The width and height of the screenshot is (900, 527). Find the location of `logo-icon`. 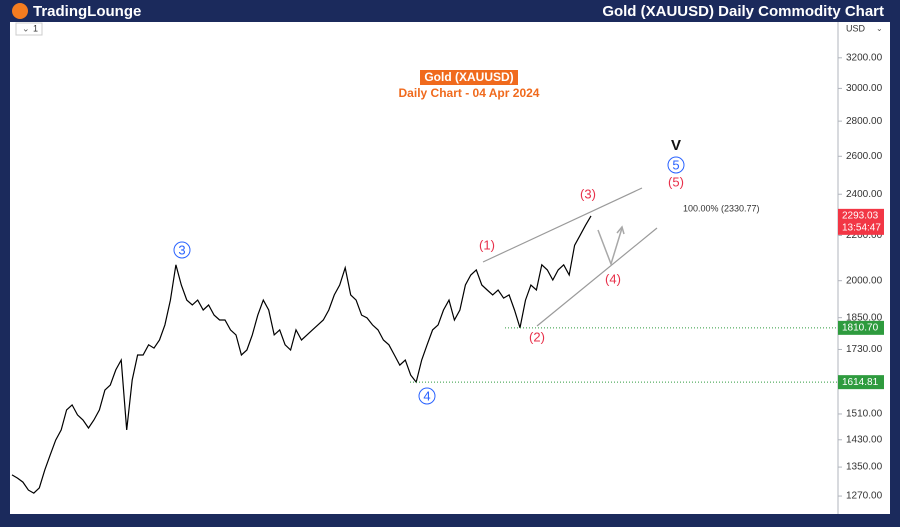

logo-icon is located at coordinates (20, 11).